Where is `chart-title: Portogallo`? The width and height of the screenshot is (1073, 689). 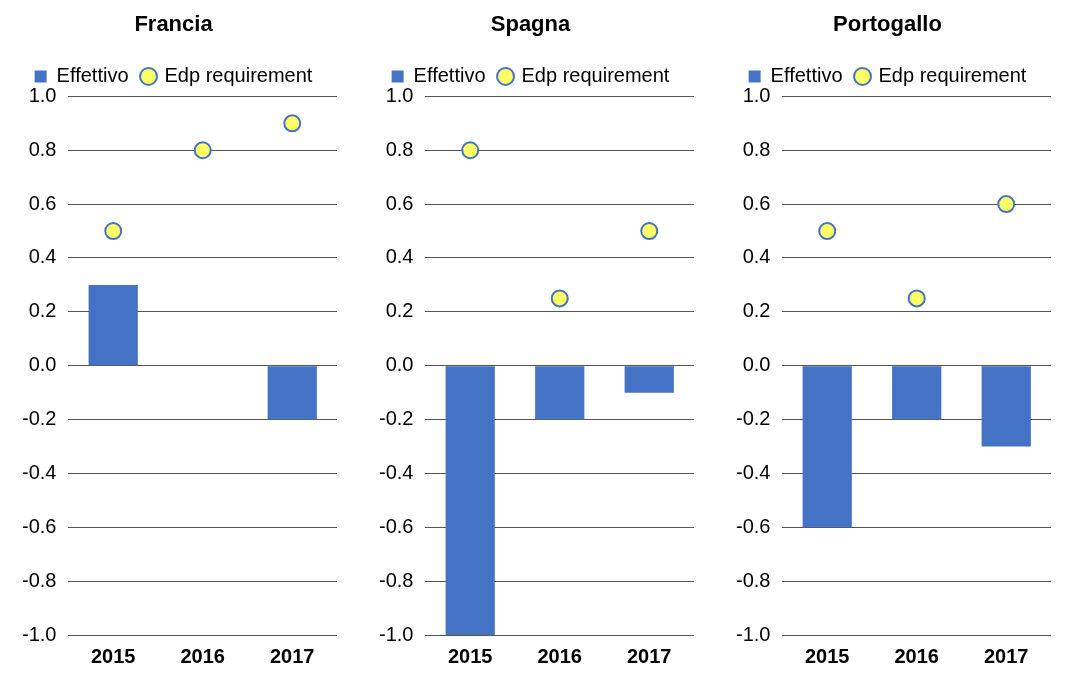
chart-title: Portogallo is located at coordinates (887, 24).